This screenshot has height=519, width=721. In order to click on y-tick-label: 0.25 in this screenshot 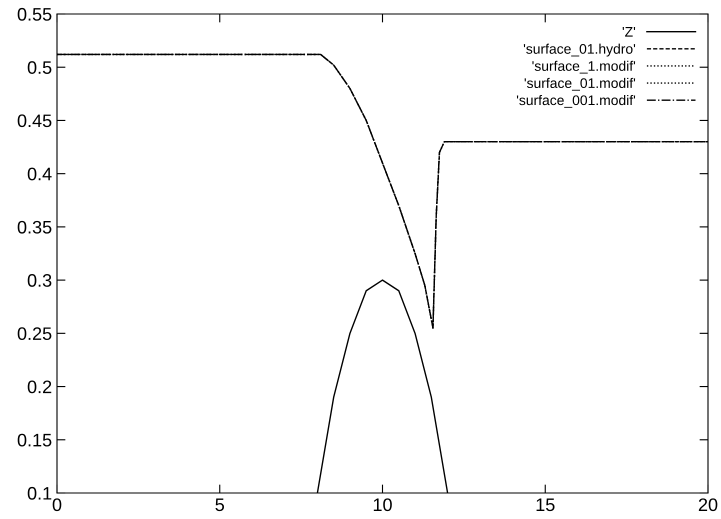, I will do `click(35, 333)`.